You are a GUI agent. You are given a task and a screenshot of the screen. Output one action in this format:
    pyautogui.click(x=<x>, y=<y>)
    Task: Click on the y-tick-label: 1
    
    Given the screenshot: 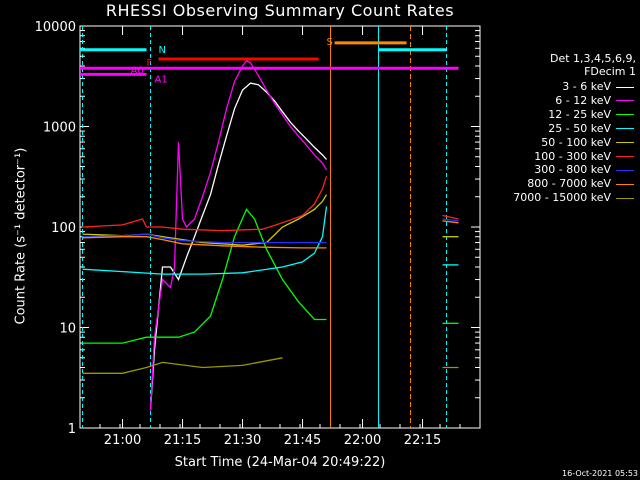 What is the action you would take?
    pyautogui.click(x=72, y=429)
    